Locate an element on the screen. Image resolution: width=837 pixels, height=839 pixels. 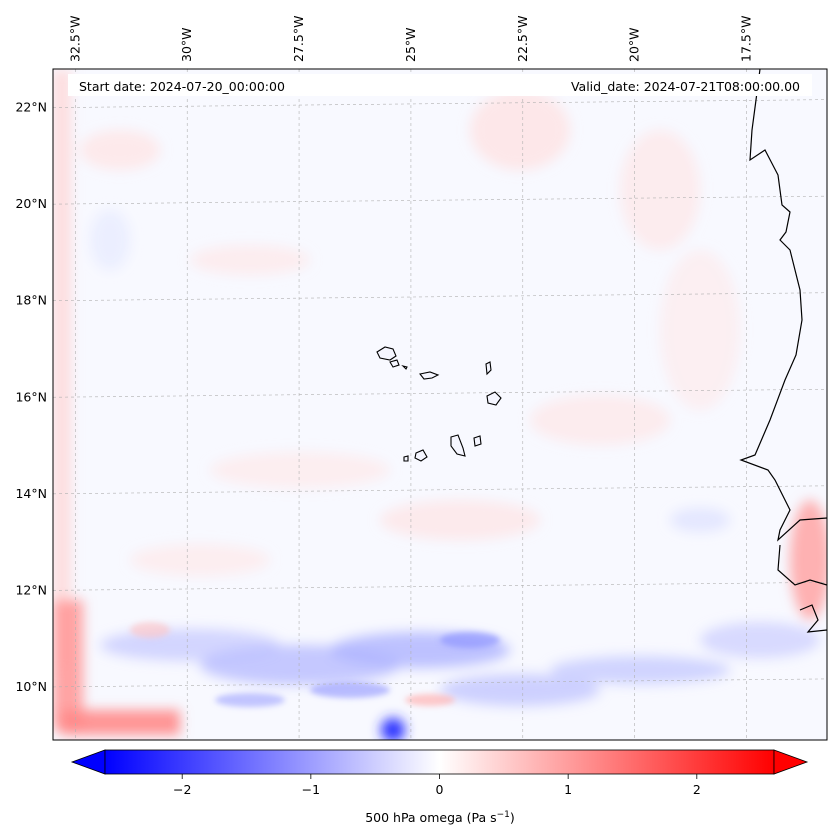
colorbar-extend-max is located at coordinates (791, 762).